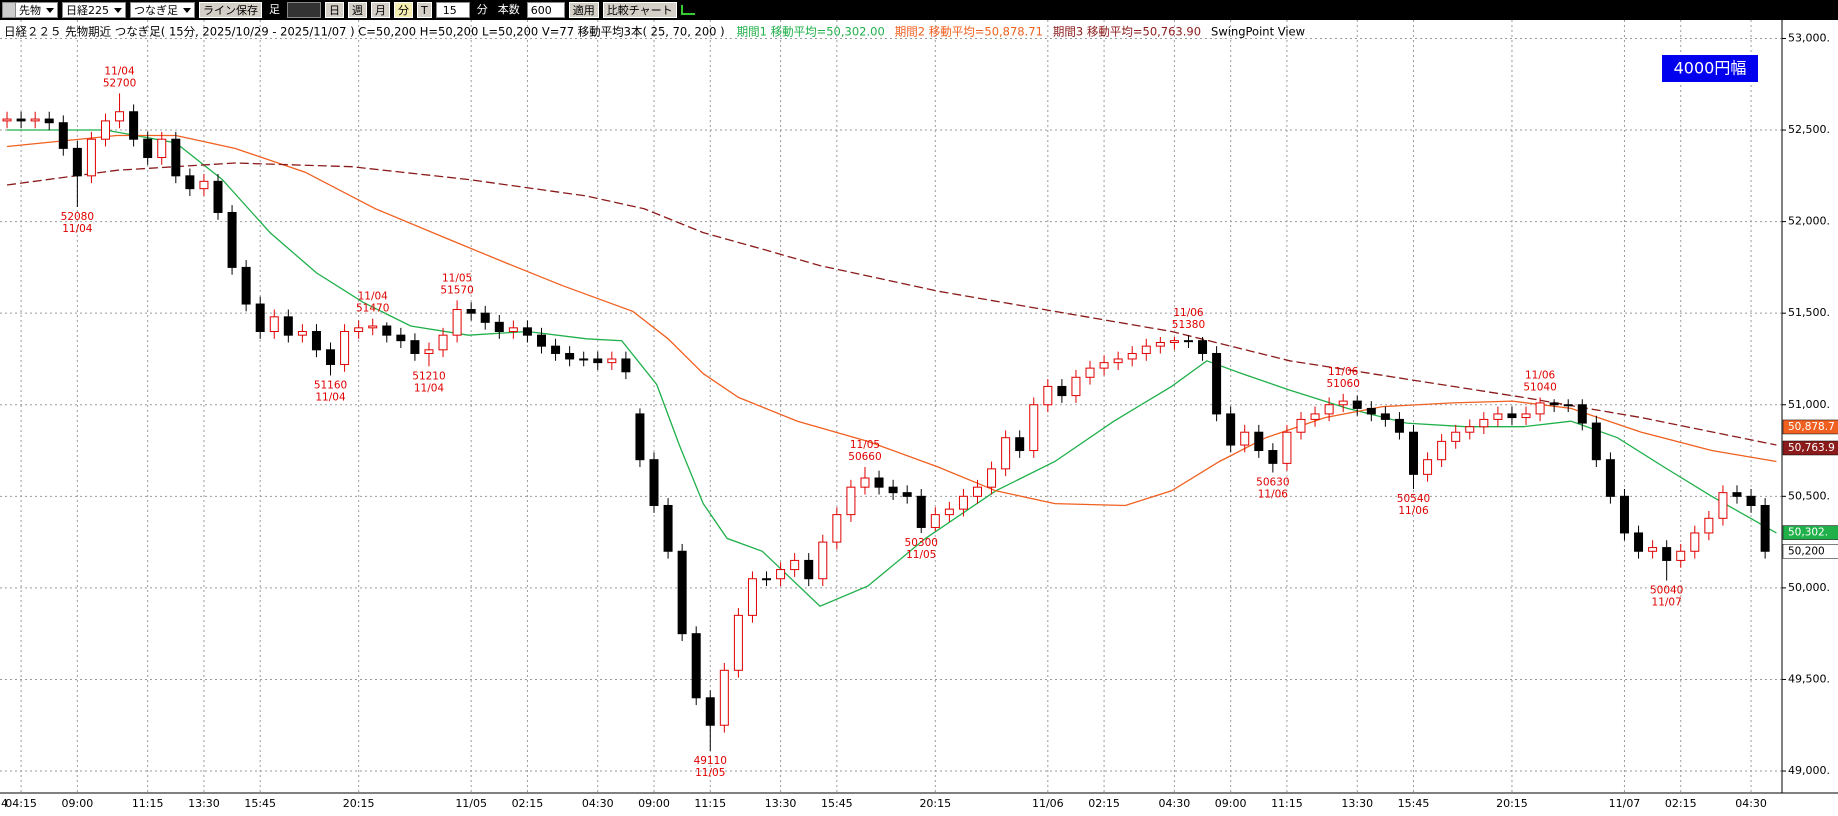  I want to click on market-select: 先物, so click(30, 10).